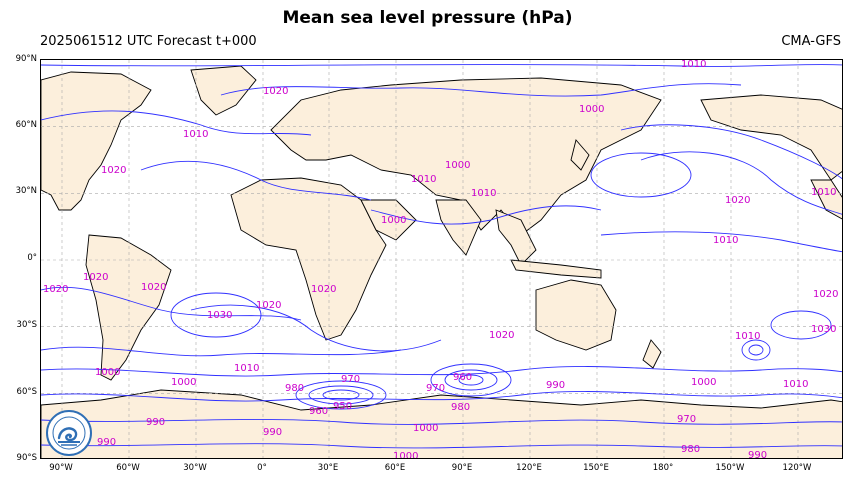  What do you see at coordinates (26, 191) in the screenshot?
I see `lat-label: 30°N` at bounding box center [26, 191].